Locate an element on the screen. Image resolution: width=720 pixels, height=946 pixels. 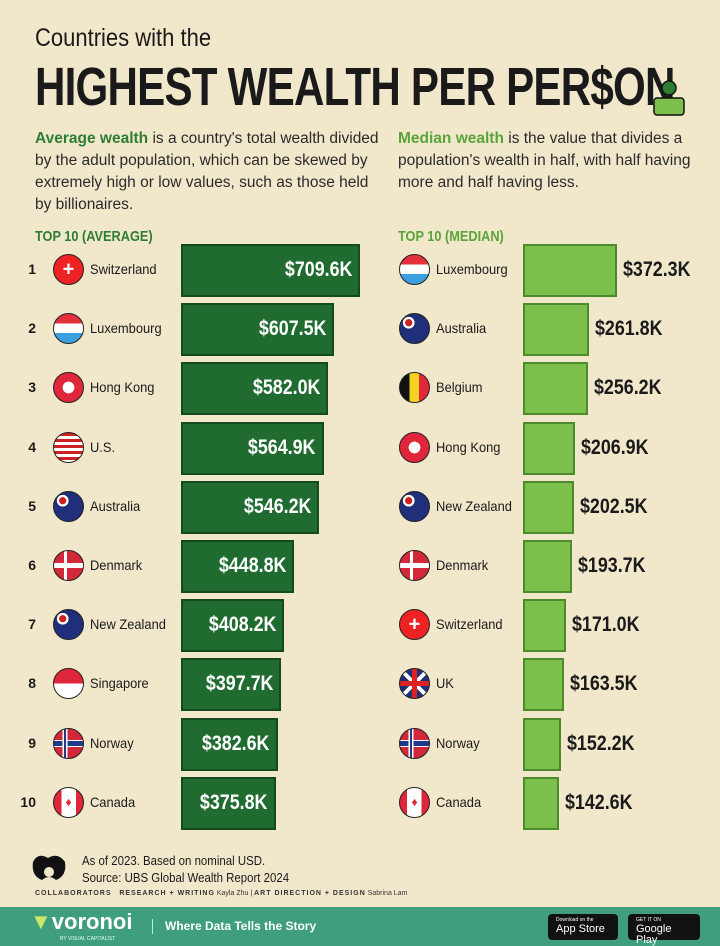
flag-icon-uk is located at coordinates (414, 684).